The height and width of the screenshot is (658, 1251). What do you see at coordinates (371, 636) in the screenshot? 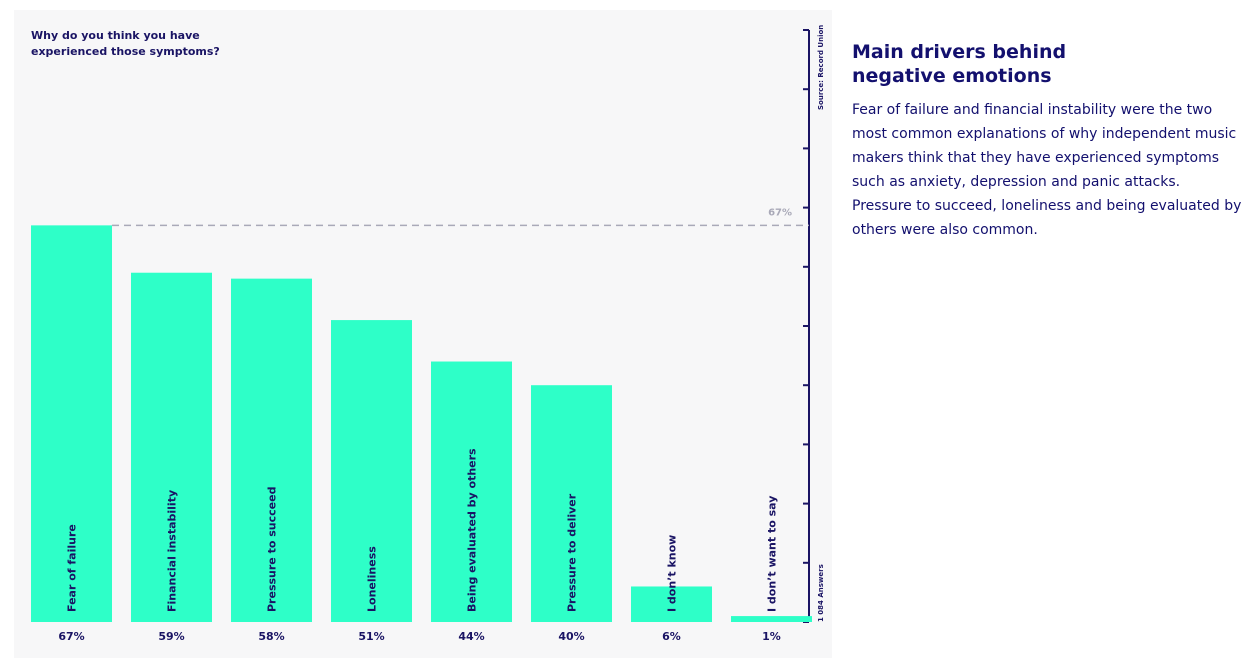
I see `bar-value-label: 51%` at bounding box center [371, 636].